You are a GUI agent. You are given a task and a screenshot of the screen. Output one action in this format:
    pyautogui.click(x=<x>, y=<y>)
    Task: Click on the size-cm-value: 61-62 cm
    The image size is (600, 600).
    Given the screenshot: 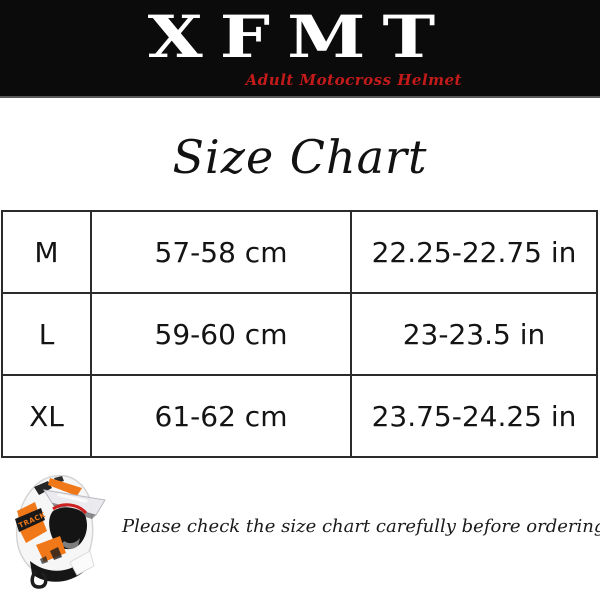 What is the action you would take?
    pyautogui.click(x=221, y=416)
    